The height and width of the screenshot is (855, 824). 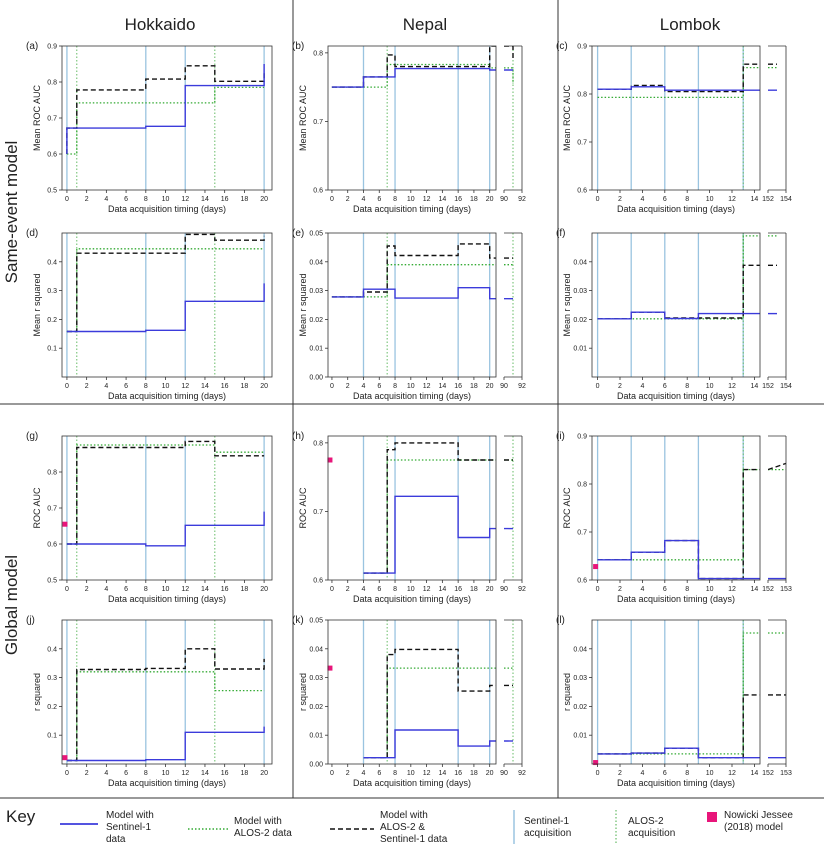 I want to click on x-tick-label: 92, so click(x=522, y=773).